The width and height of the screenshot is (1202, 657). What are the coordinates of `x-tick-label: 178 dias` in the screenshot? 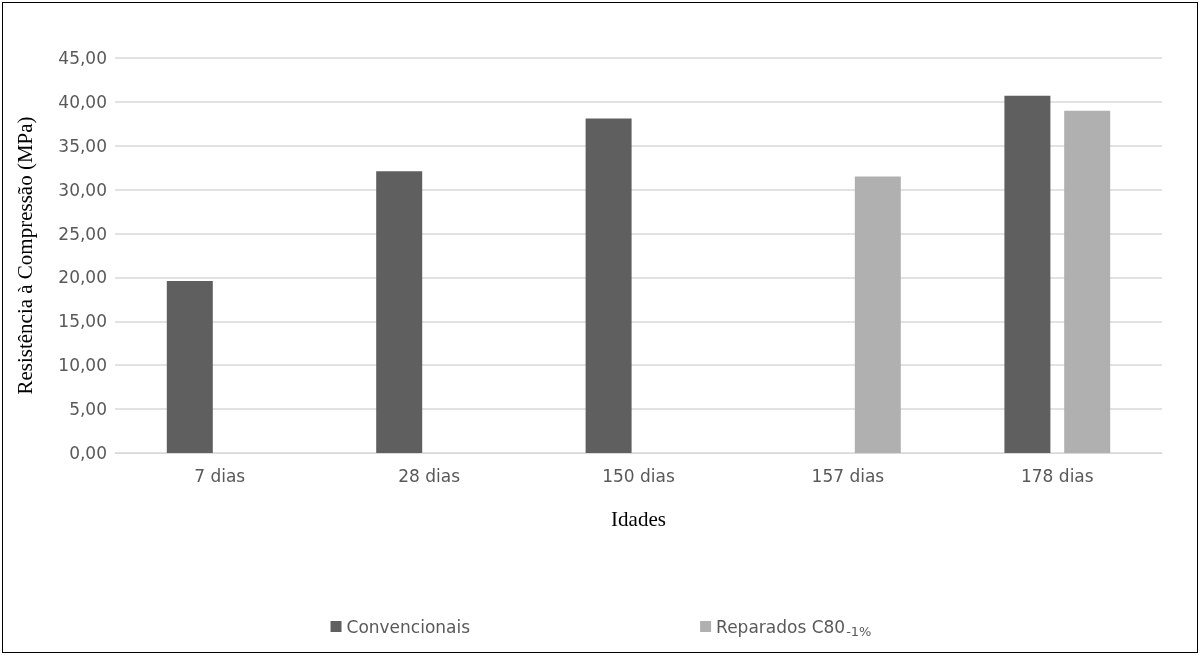 It's located at (1057, 475).